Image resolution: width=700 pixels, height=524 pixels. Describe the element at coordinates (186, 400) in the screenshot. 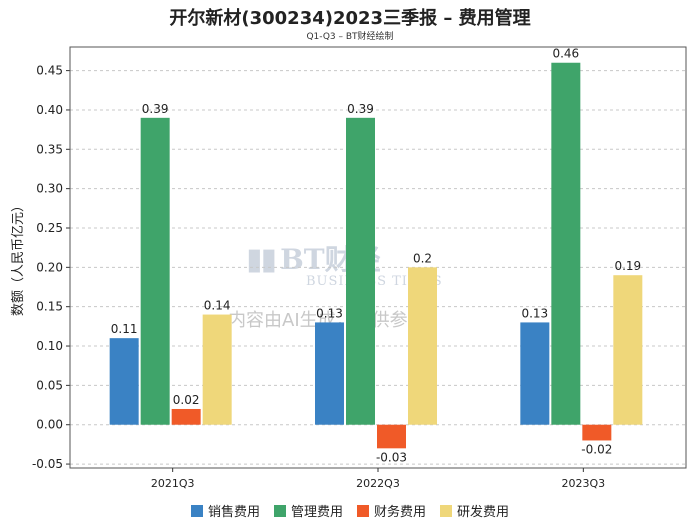

I see `data-label: 0.02` at that location.